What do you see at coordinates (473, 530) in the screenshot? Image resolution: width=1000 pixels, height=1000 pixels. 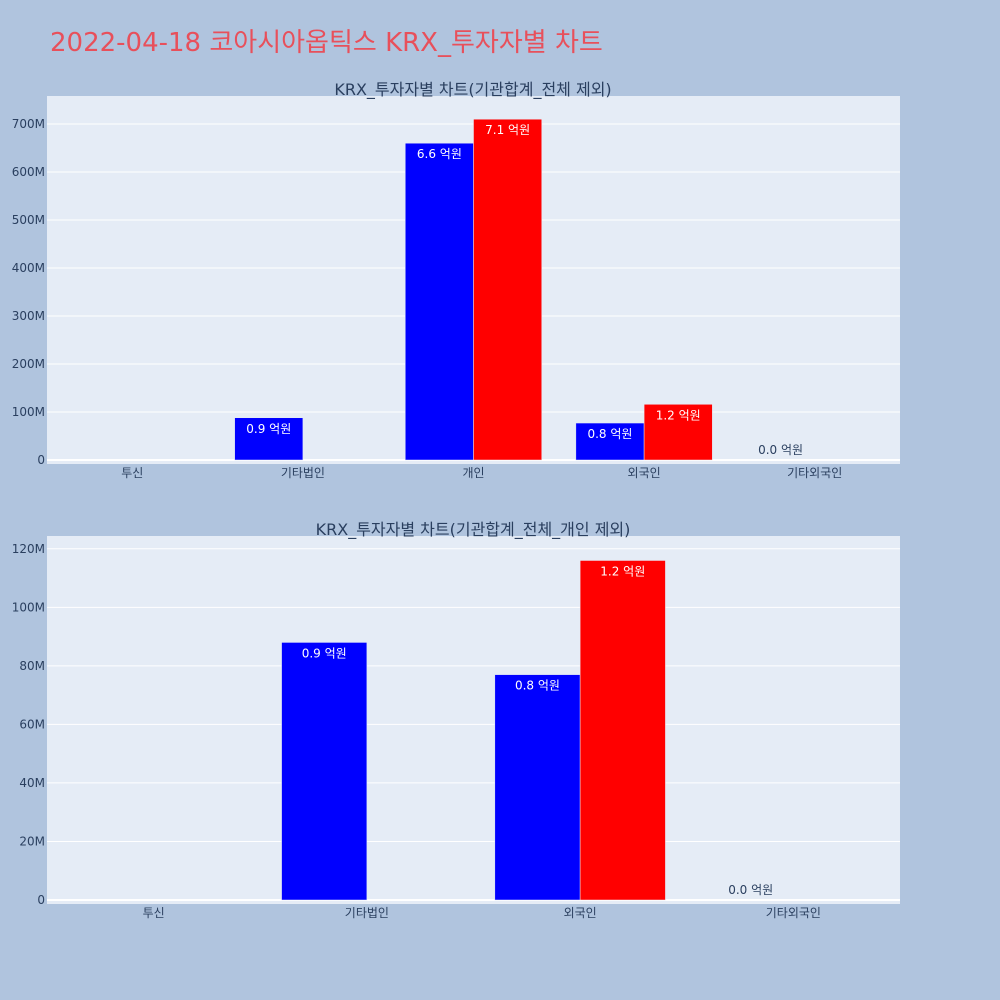 I see `chart-bottom-title: KRX_투자자별 차트(기관합계_전체_개인 제외)` at bounding box center [473, 530].